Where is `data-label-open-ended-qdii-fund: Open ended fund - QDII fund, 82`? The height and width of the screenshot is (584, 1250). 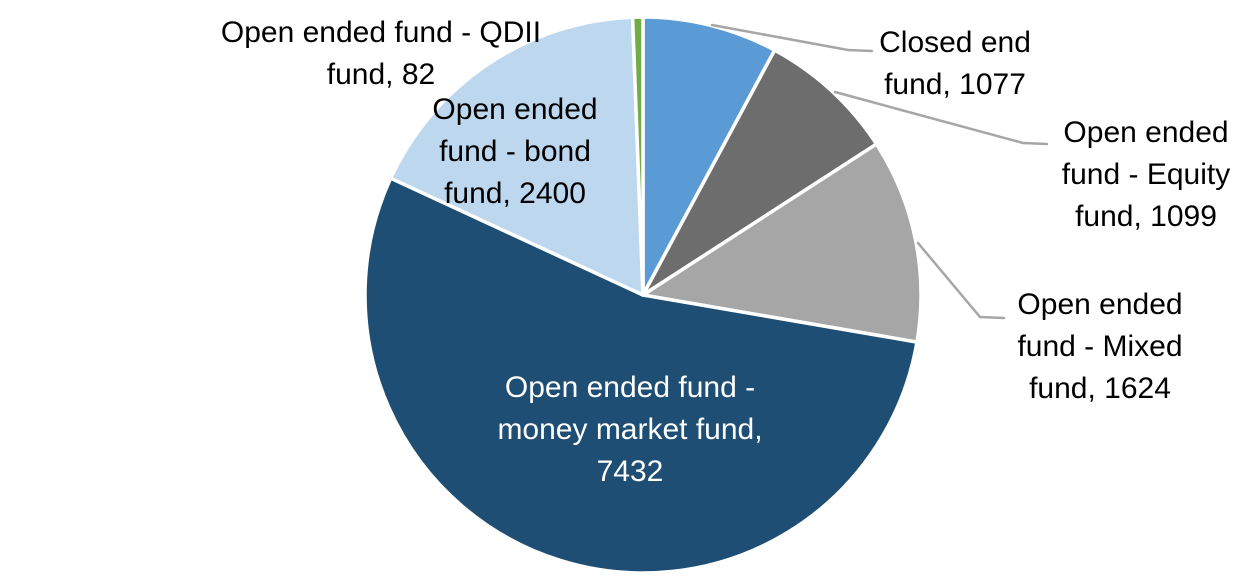
data-label-open-ended-qdii-fund: Open ended fund - QDII fund, 82 is located at coordinates (381, 53).